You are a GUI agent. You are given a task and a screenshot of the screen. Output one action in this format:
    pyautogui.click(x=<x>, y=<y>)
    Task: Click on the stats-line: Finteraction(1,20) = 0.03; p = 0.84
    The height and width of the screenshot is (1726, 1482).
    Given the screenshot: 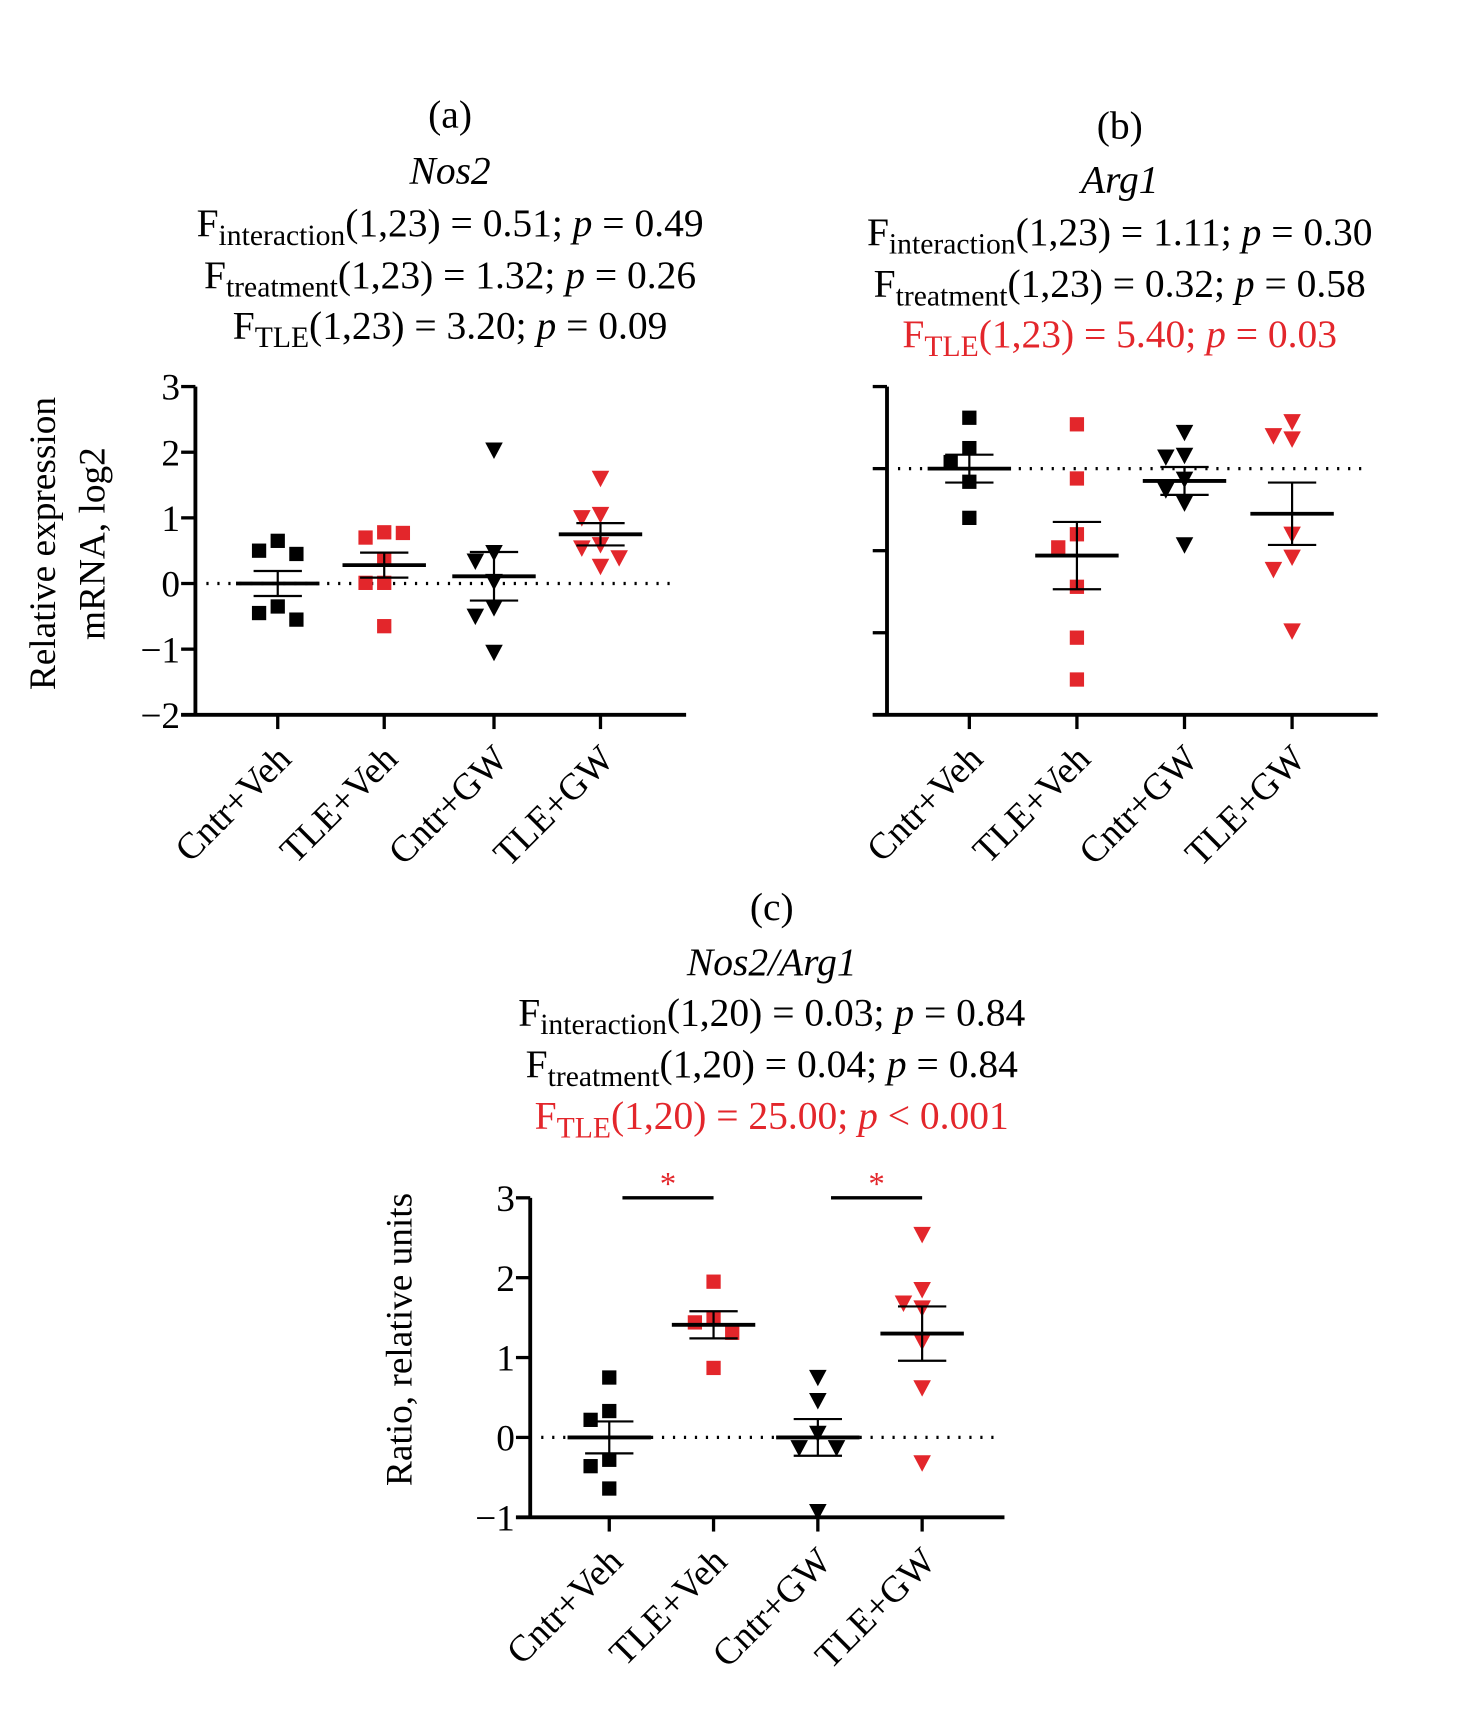 What is the action you would take?
    pyautogui.click(x=771, y=1015)
    